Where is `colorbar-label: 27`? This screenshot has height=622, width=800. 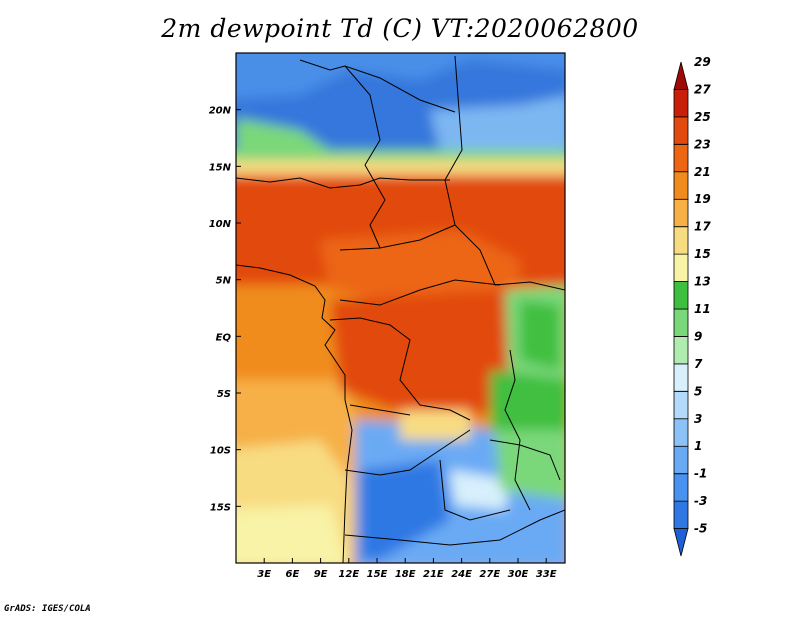 colorbar-label: 27 is located at coordinates (702, 89).